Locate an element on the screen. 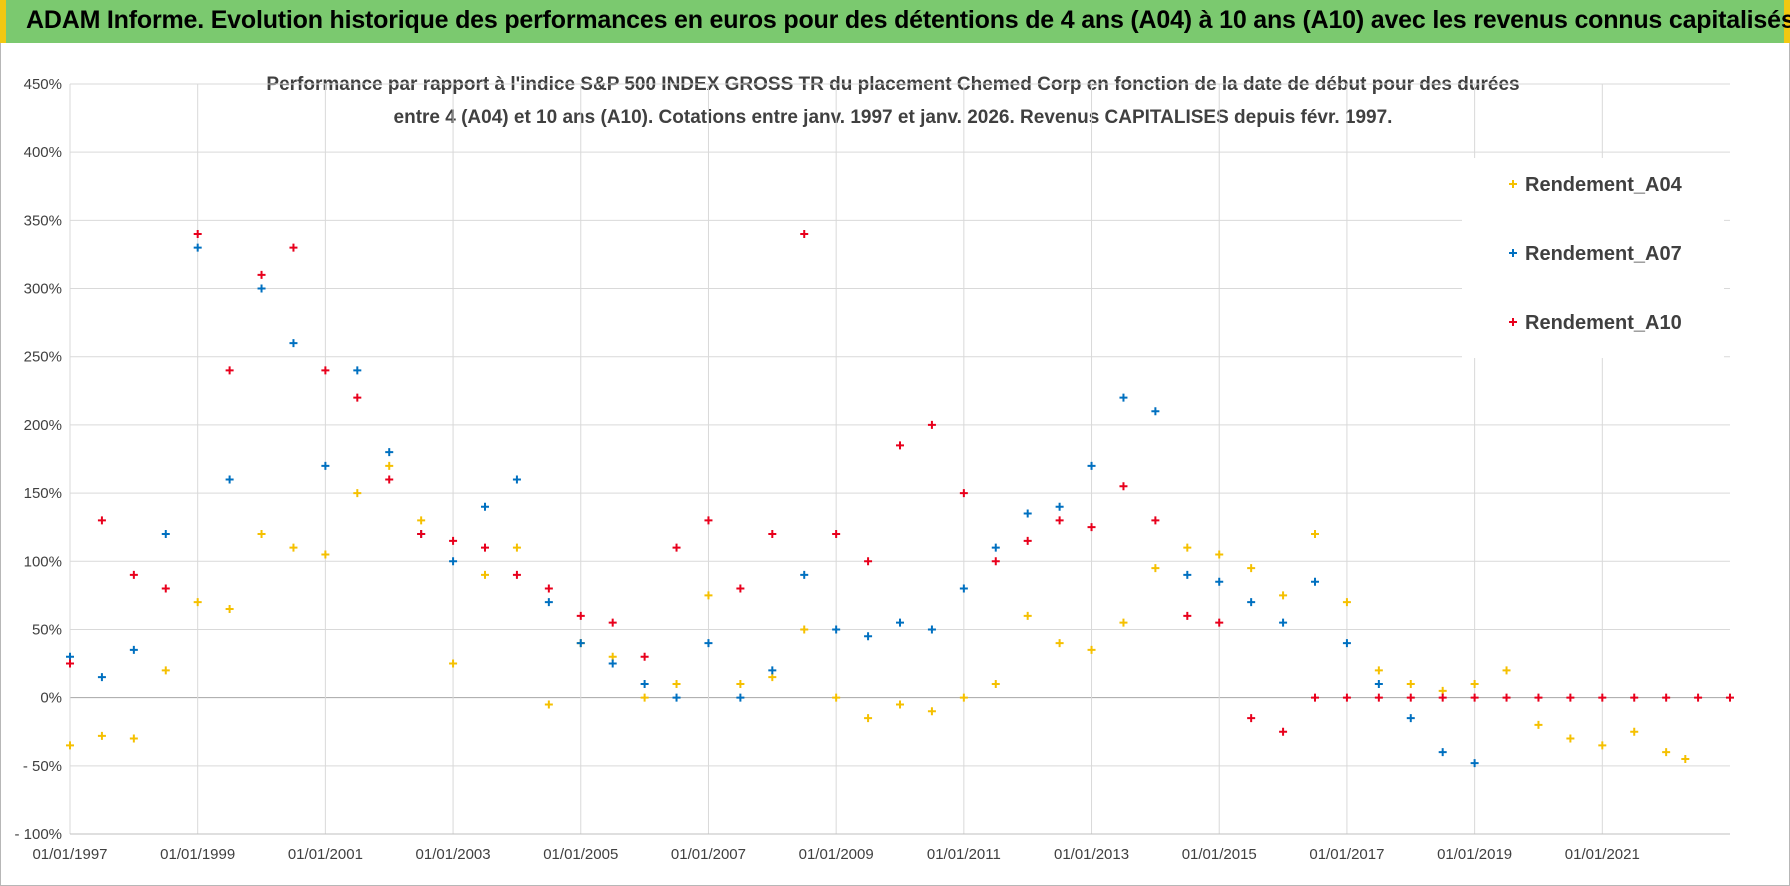 The width and height of the screenshot is (1790, 886). x-tick-label: 01/01/2009 is located at coordinates (836, 854).